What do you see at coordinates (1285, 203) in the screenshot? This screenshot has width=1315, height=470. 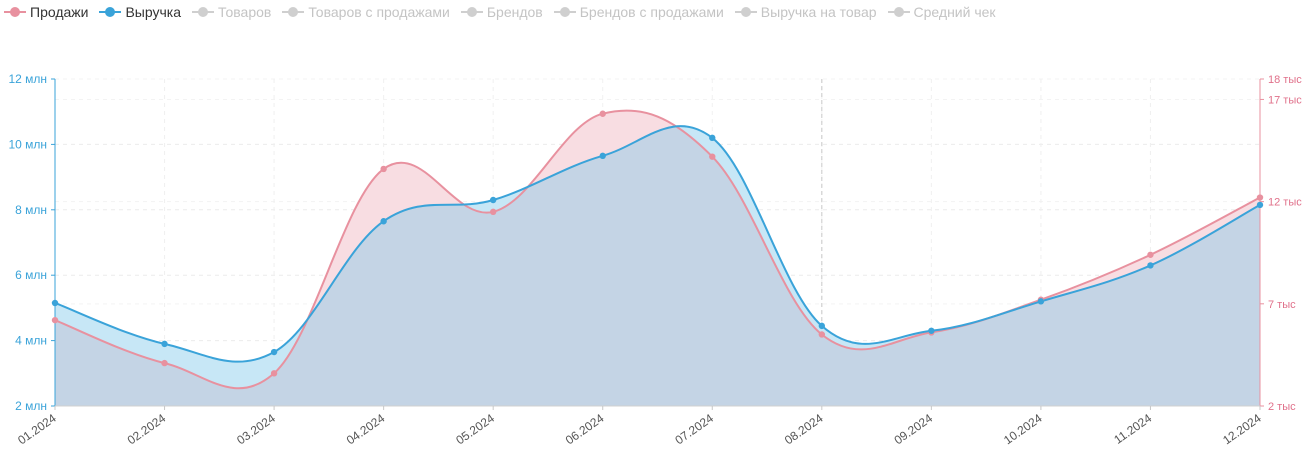 I see `right-tick-label: 12 тыс` at bounding box center [1285, 203].